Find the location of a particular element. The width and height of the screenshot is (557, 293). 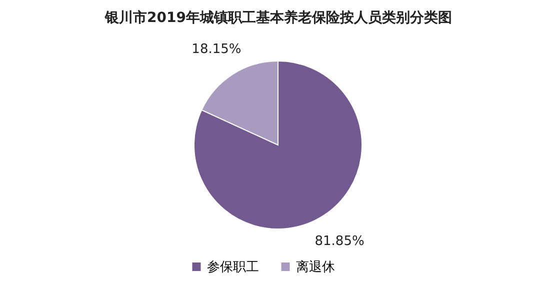

data-label: 18.15% is located at coordinates (217, 50).